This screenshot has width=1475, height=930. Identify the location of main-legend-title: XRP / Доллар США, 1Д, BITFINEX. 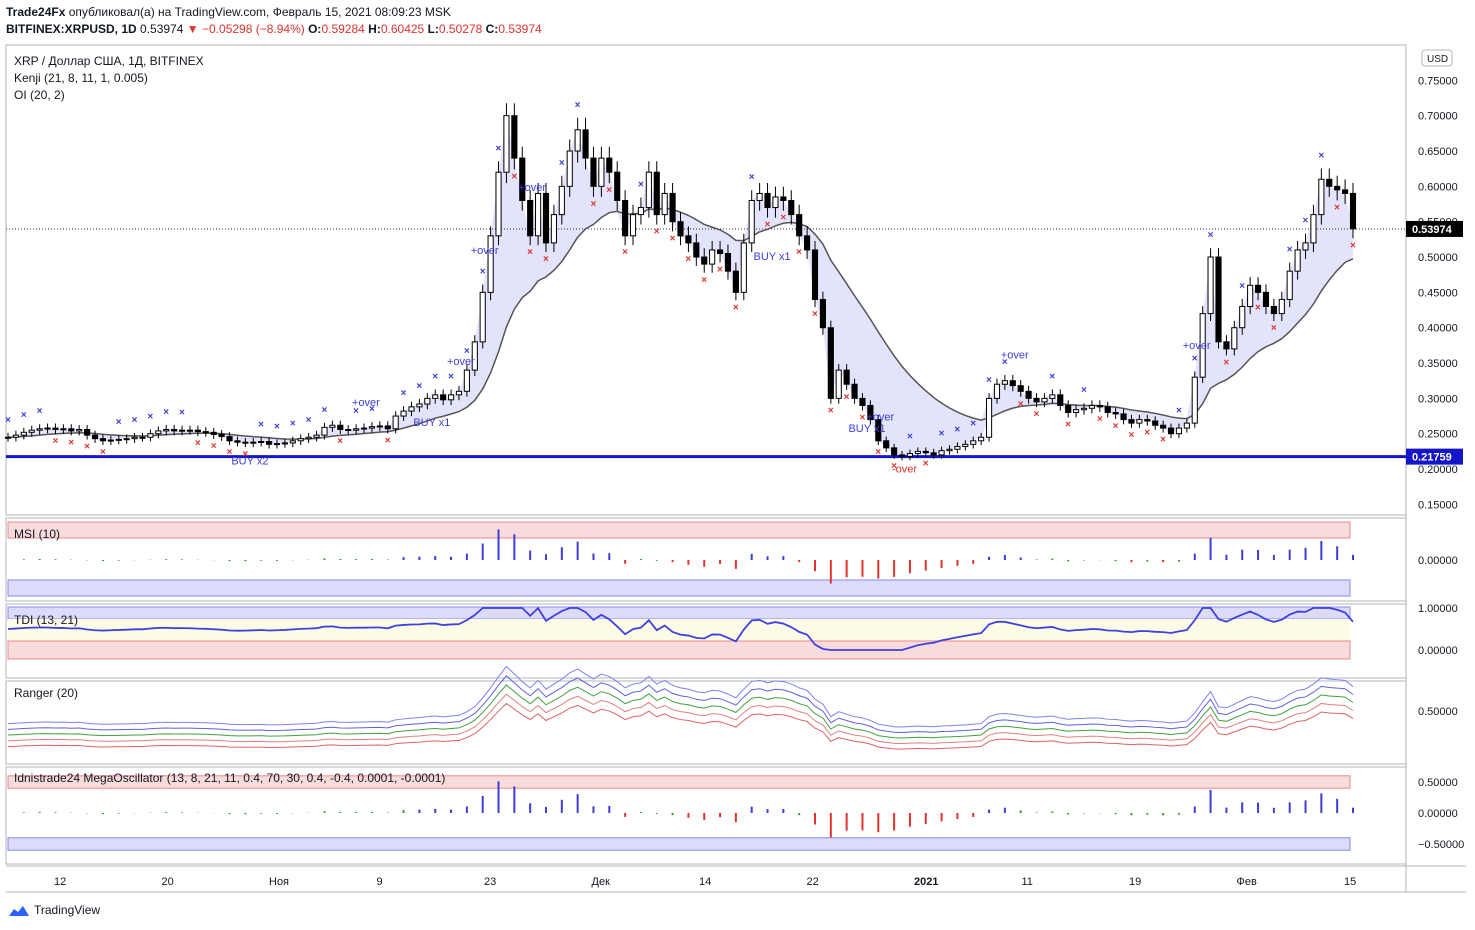
(109, 61).